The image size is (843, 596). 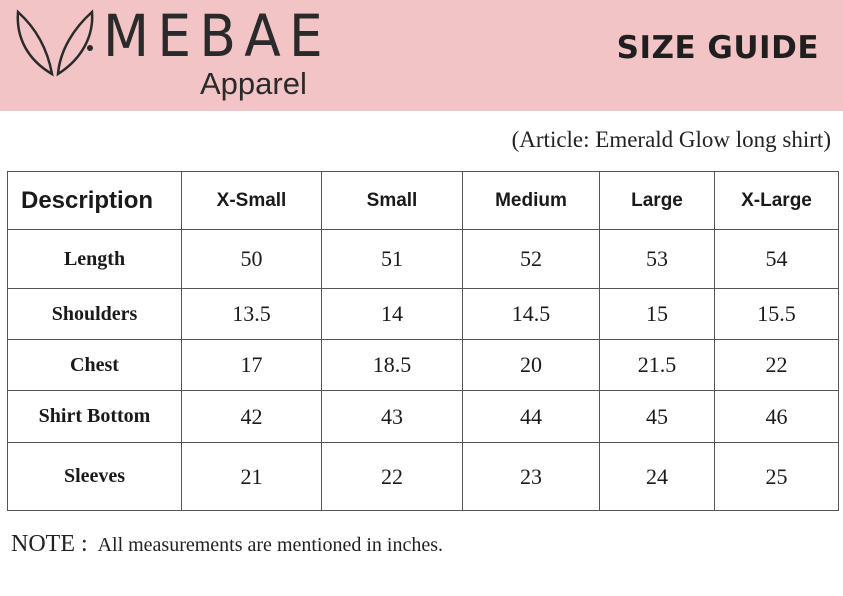 I want to click on column-header: Small, so click(x=392, y=200).